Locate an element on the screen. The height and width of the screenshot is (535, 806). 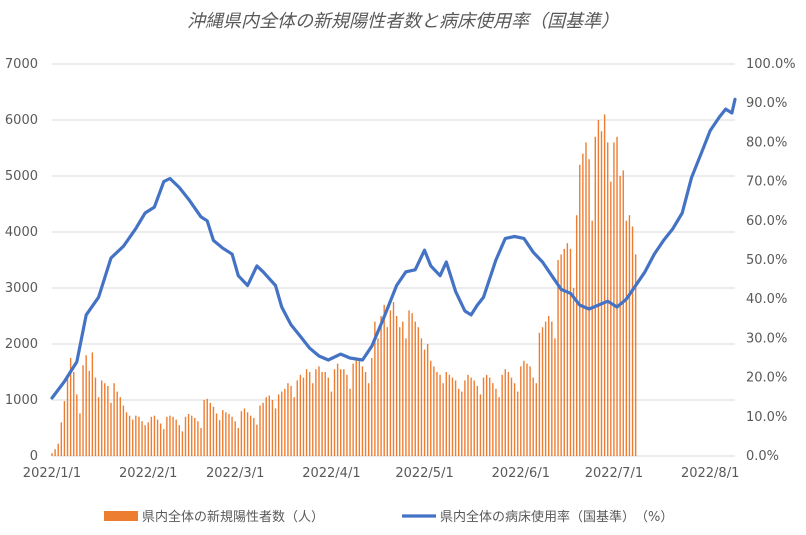
y-left-tick-label: 4000 is located at coordinates (21, 232).